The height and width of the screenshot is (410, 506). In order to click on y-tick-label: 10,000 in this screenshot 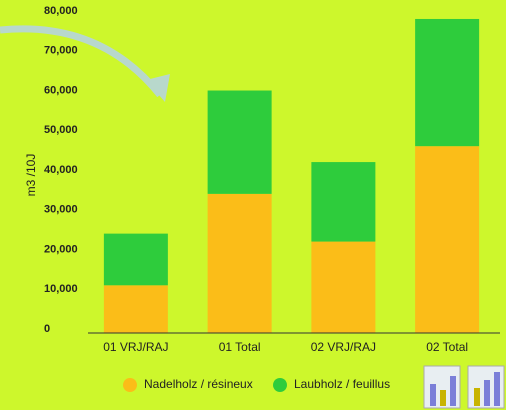, I will do `click(61, 289)`.